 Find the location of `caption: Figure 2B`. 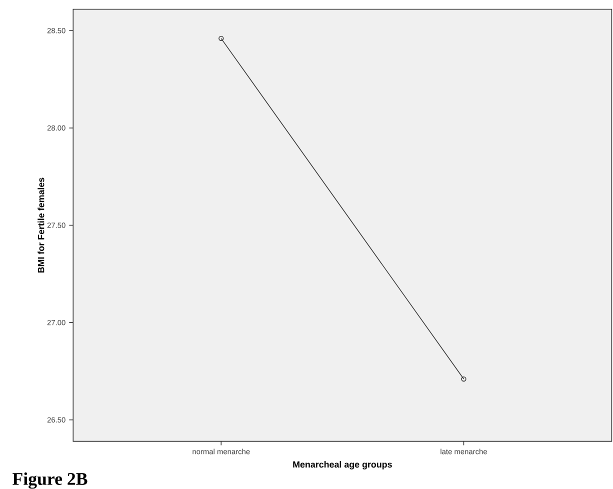

caption: Figure 2B is located at coordinates (50, 480).